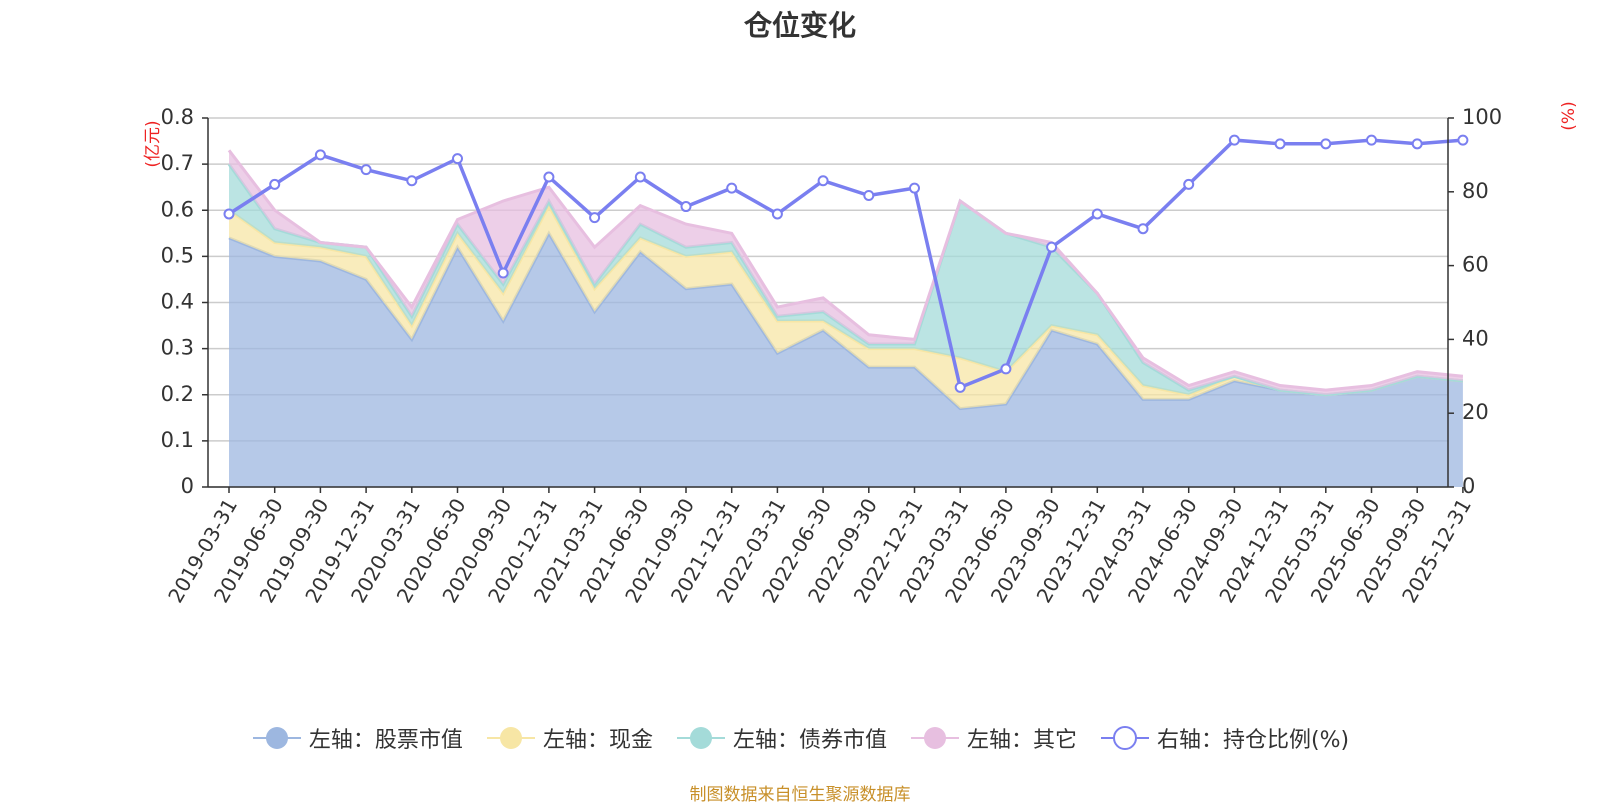  I want to click on legend-item: 右轴：持仓比例(%), so click(1224, 738).